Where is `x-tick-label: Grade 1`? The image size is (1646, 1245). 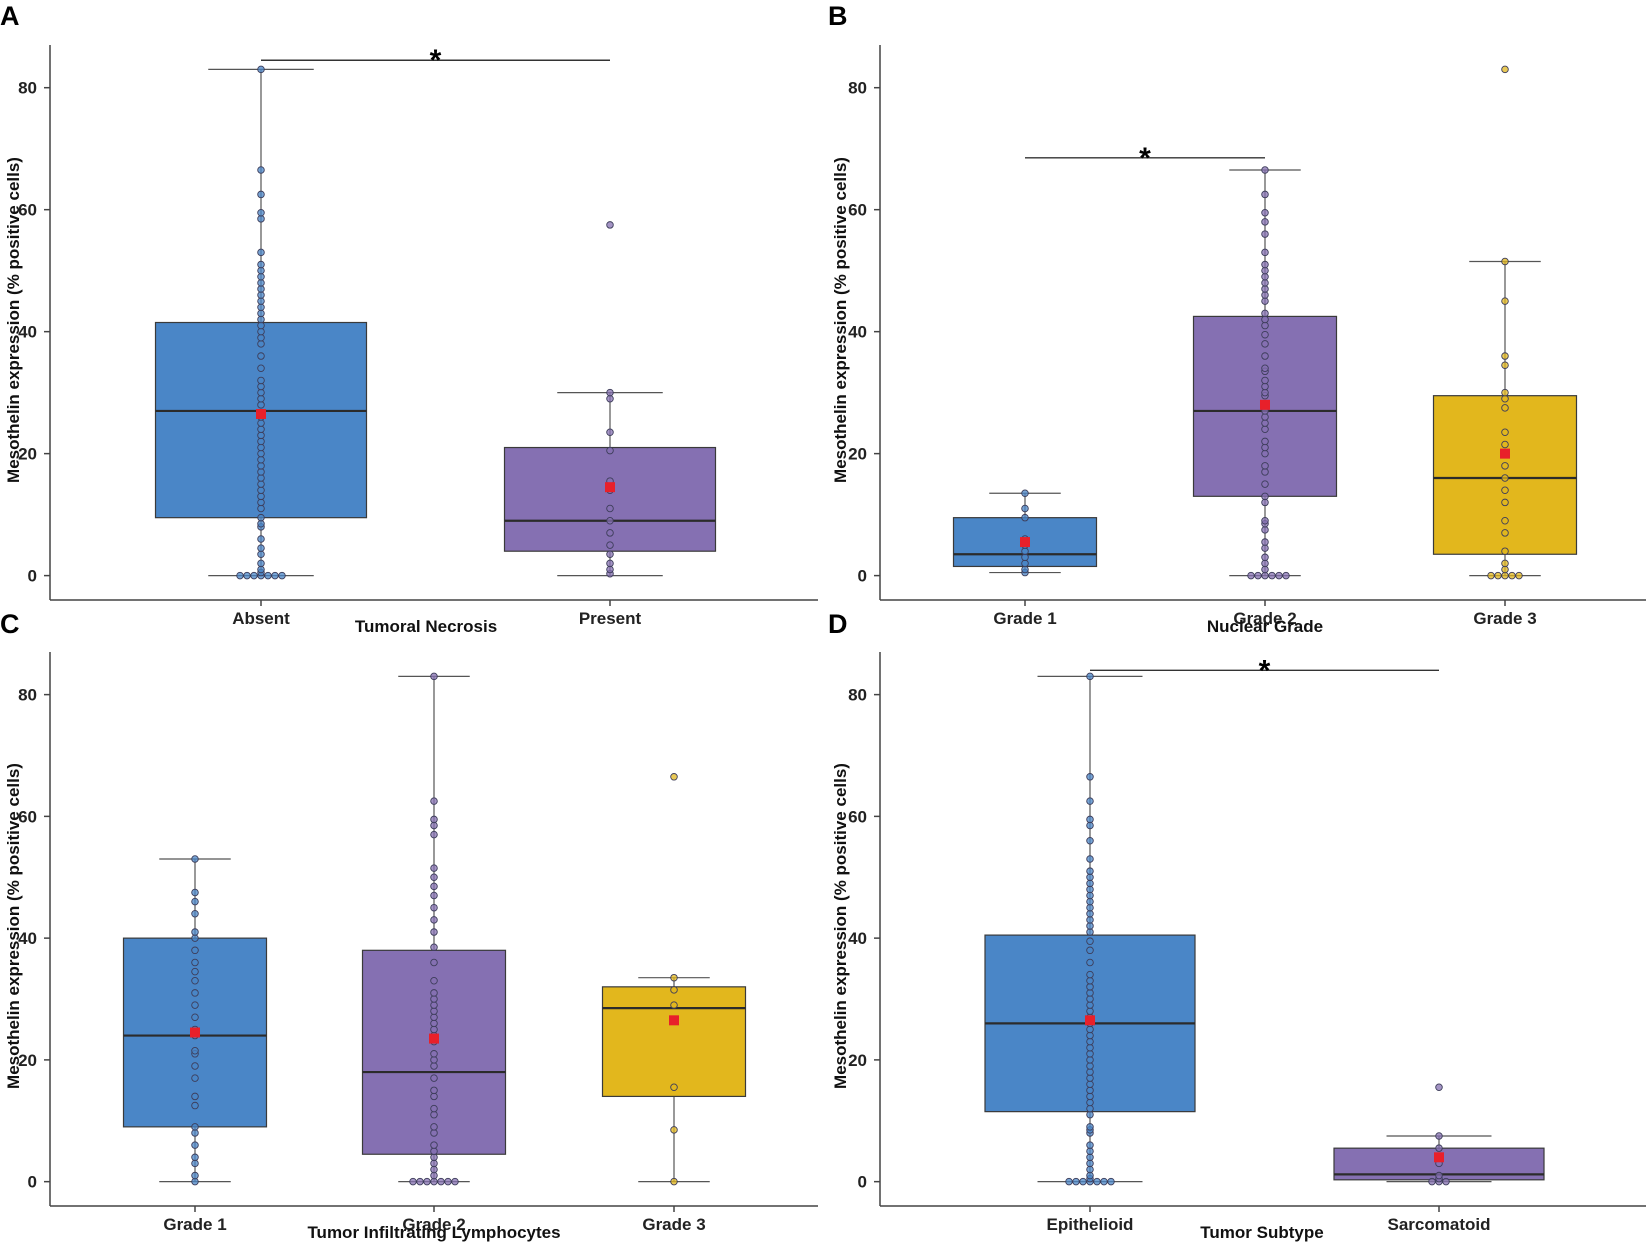 x-tick-label: Grade 1 is located at coordinates (1024, 618).